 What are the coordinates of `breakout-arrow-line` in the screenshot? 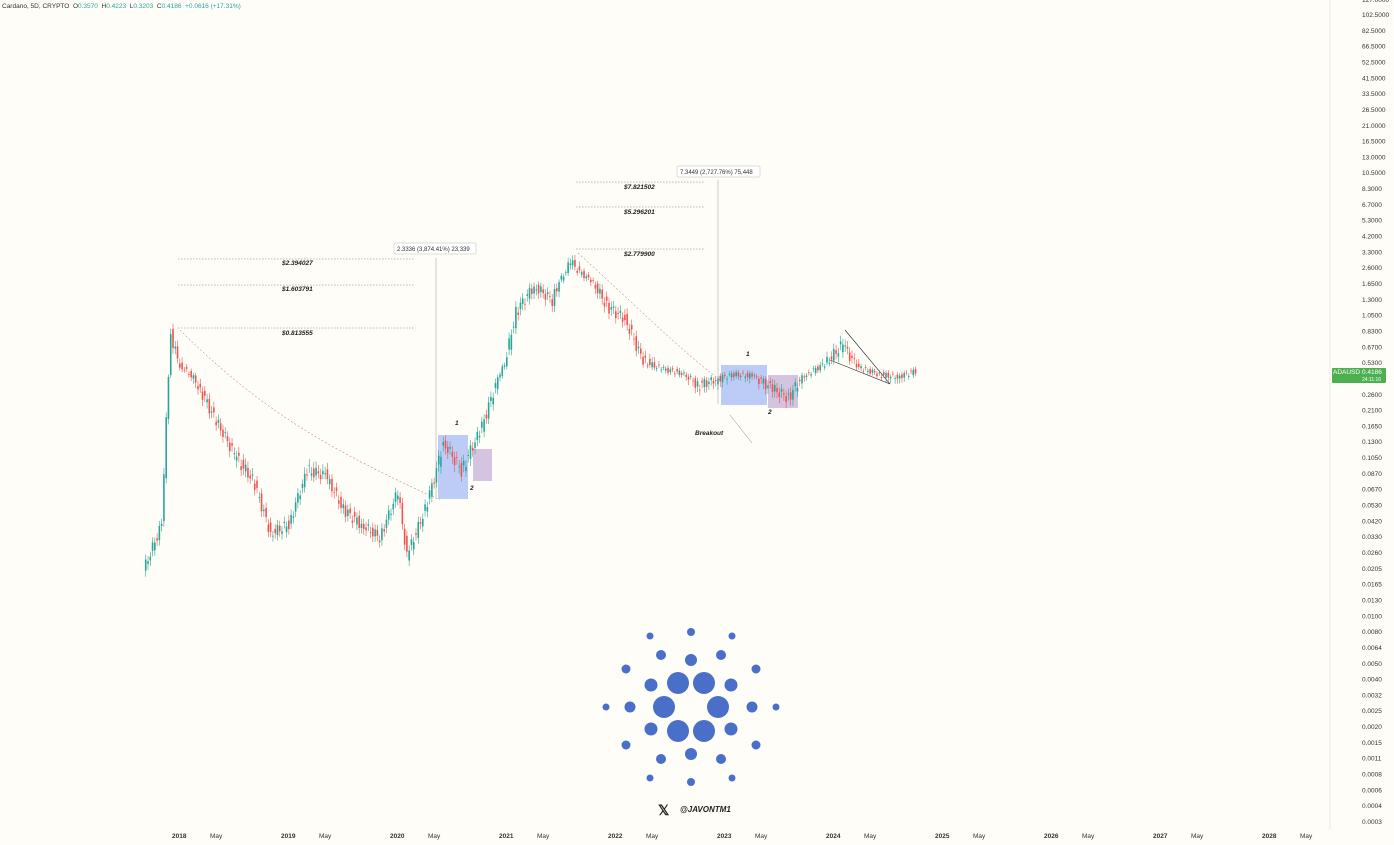 It's located at (741, 429).